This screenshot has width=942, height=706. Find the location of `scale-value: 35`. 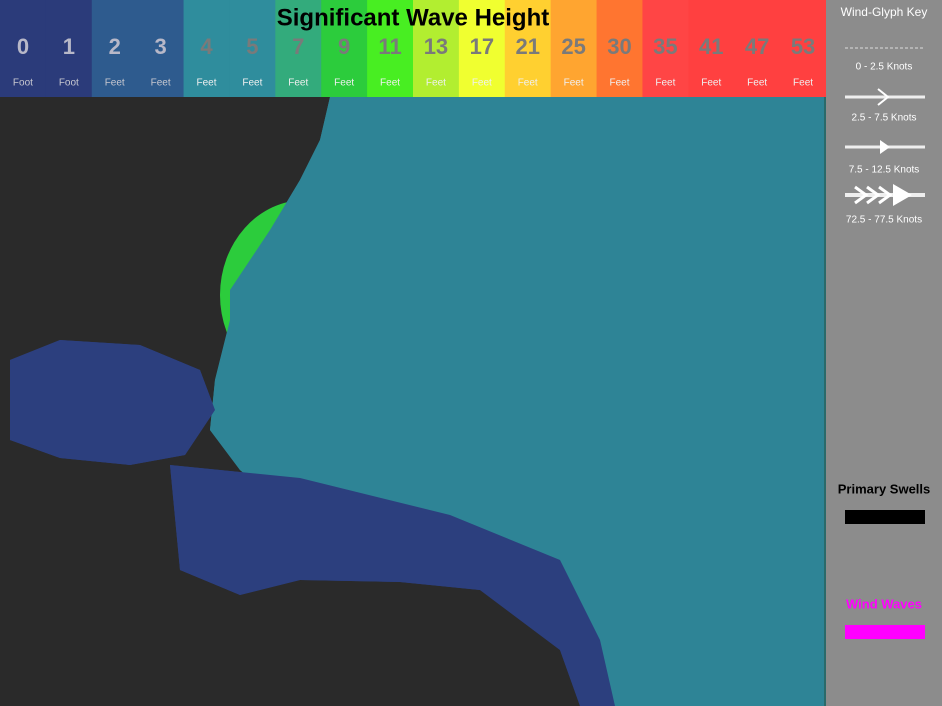

scale-value: 35 is located at coordinates (665, 46).